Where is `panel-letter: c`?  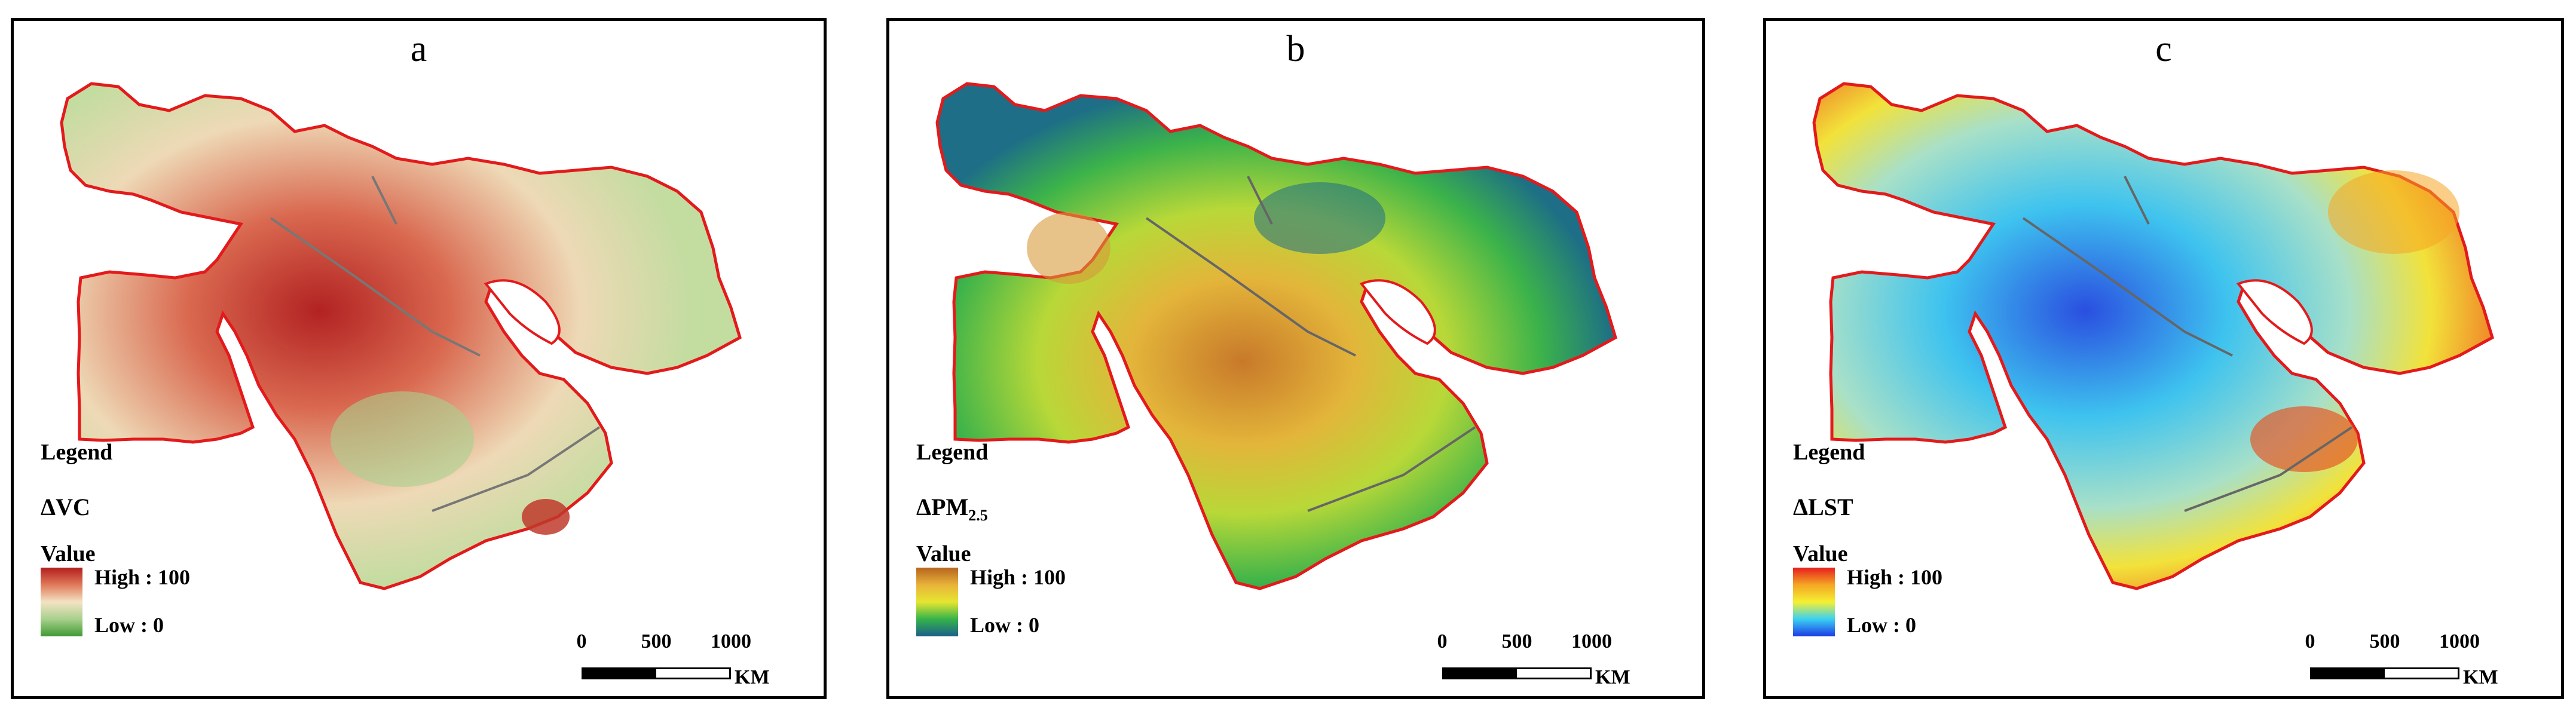 panel-letter: c is located at coordinates (2163, 49).